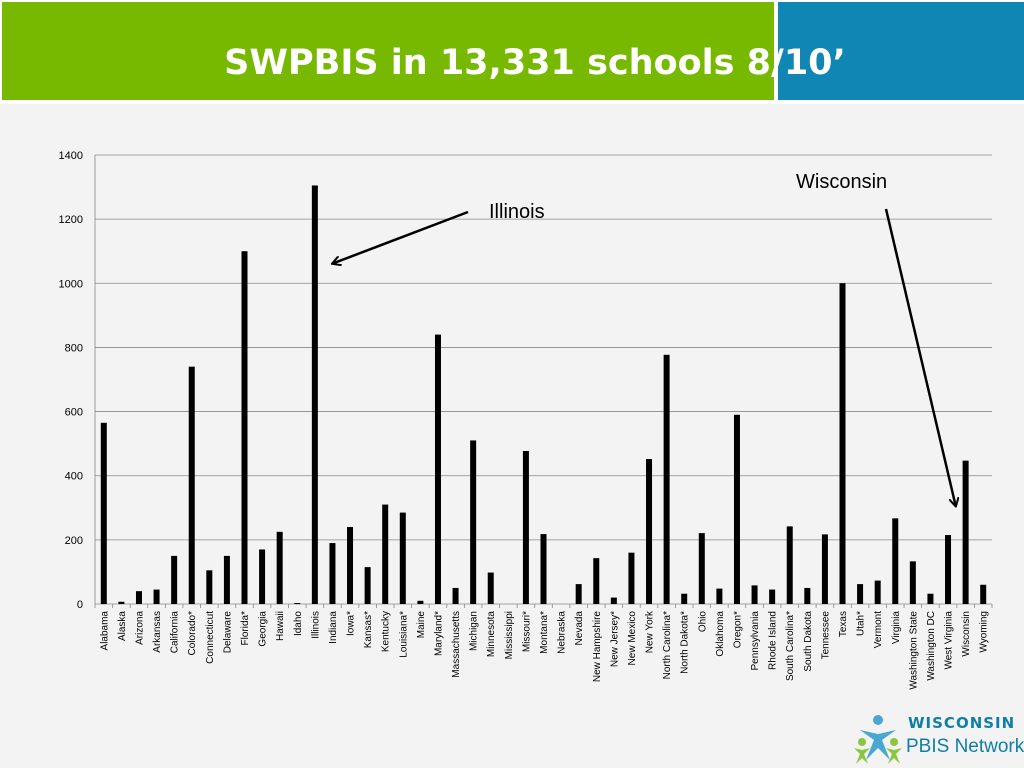 The width and height of the screenshot is (1024, 768). I want to click on x-tick-label: Montana*, so click(544, 632).